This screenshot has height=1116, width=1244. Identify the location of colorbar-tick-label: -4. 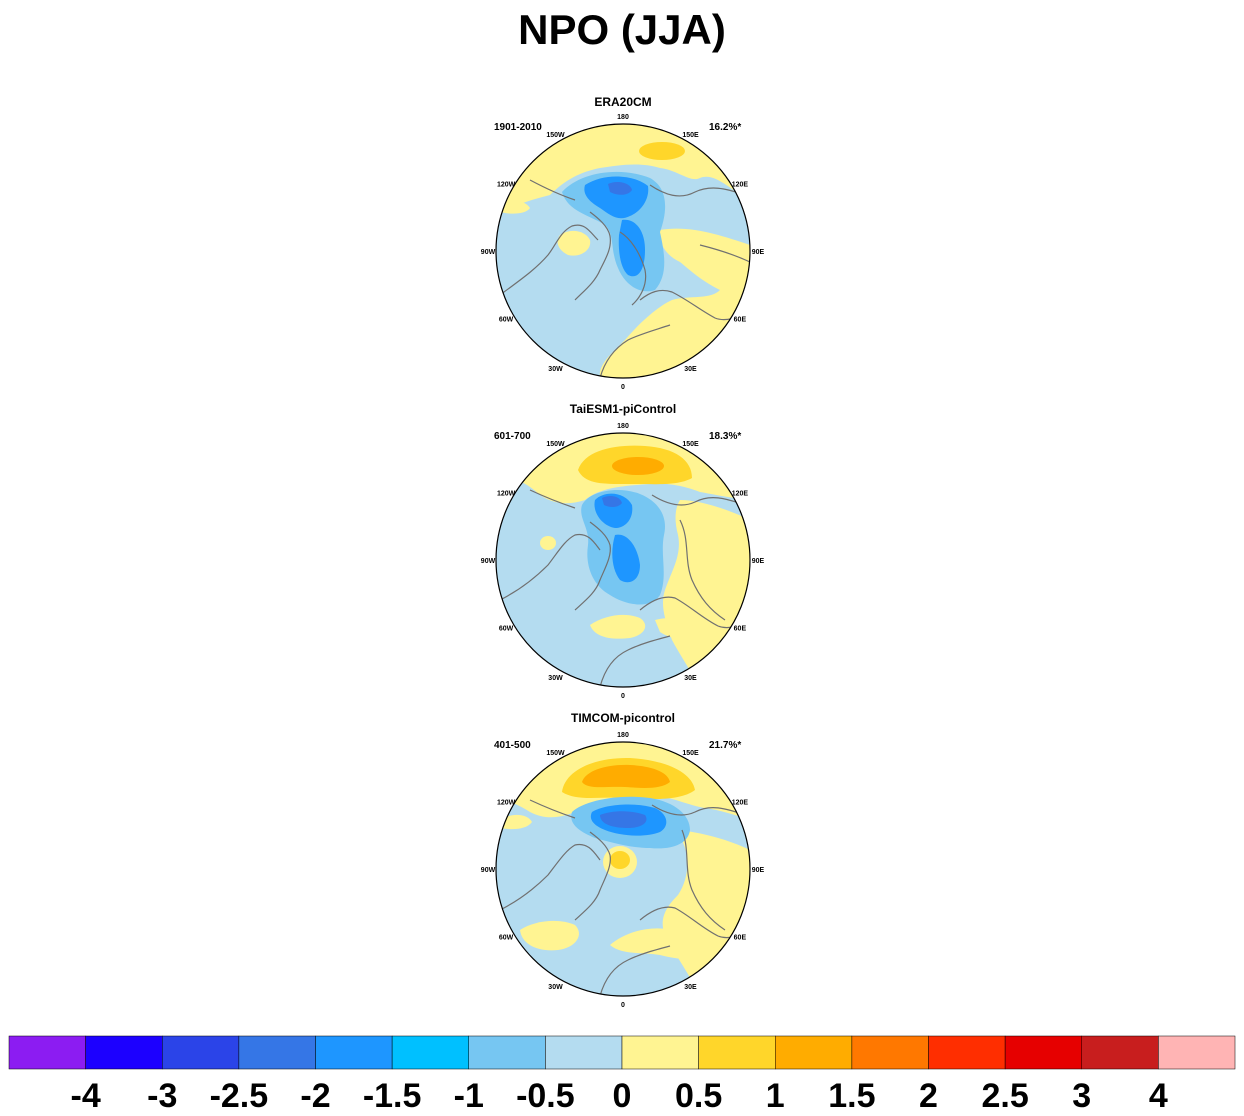
(86, 1096).